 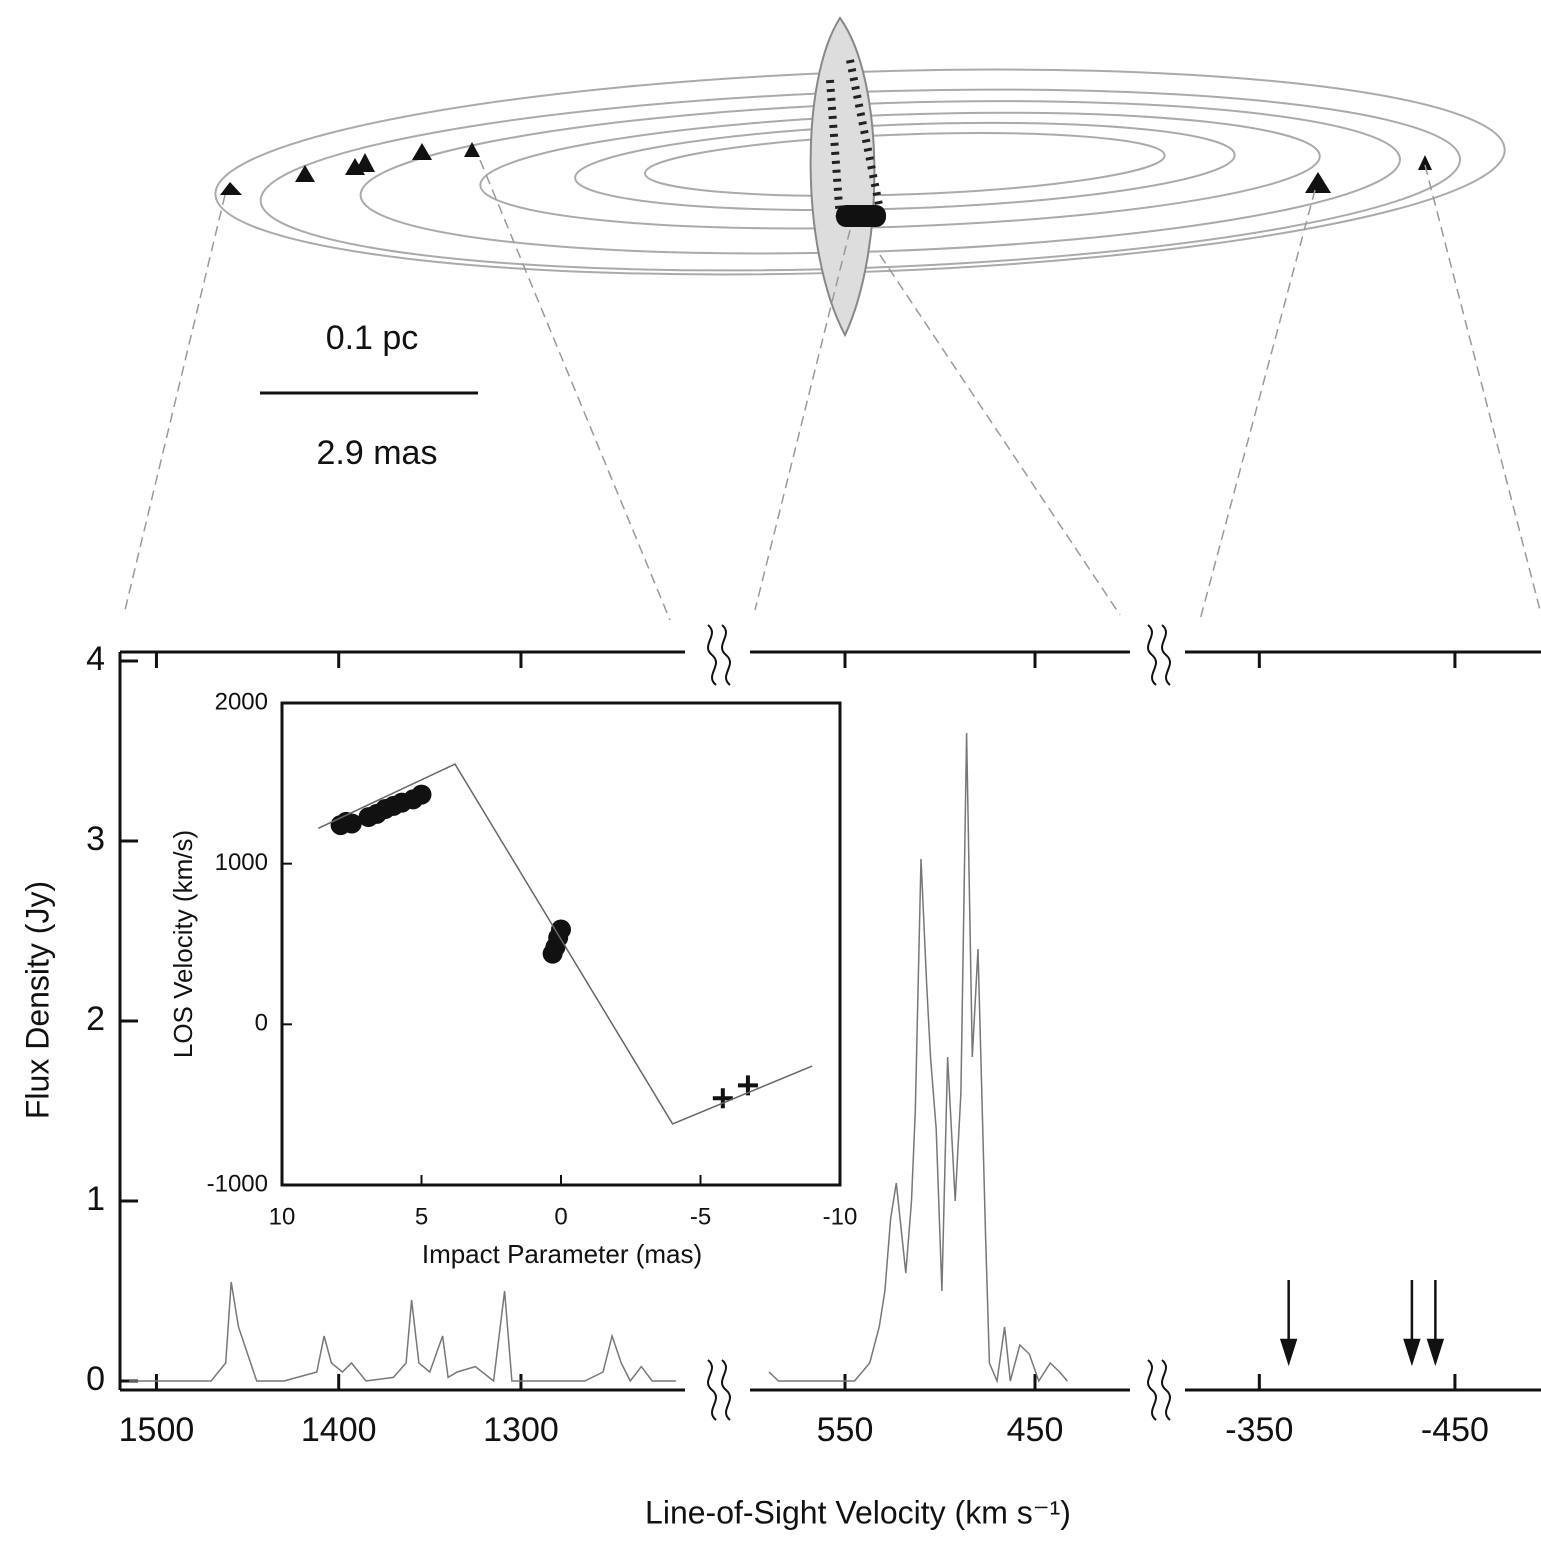 I want to click on inset-y-tick-label: 2000, so click(x=241, y=701).